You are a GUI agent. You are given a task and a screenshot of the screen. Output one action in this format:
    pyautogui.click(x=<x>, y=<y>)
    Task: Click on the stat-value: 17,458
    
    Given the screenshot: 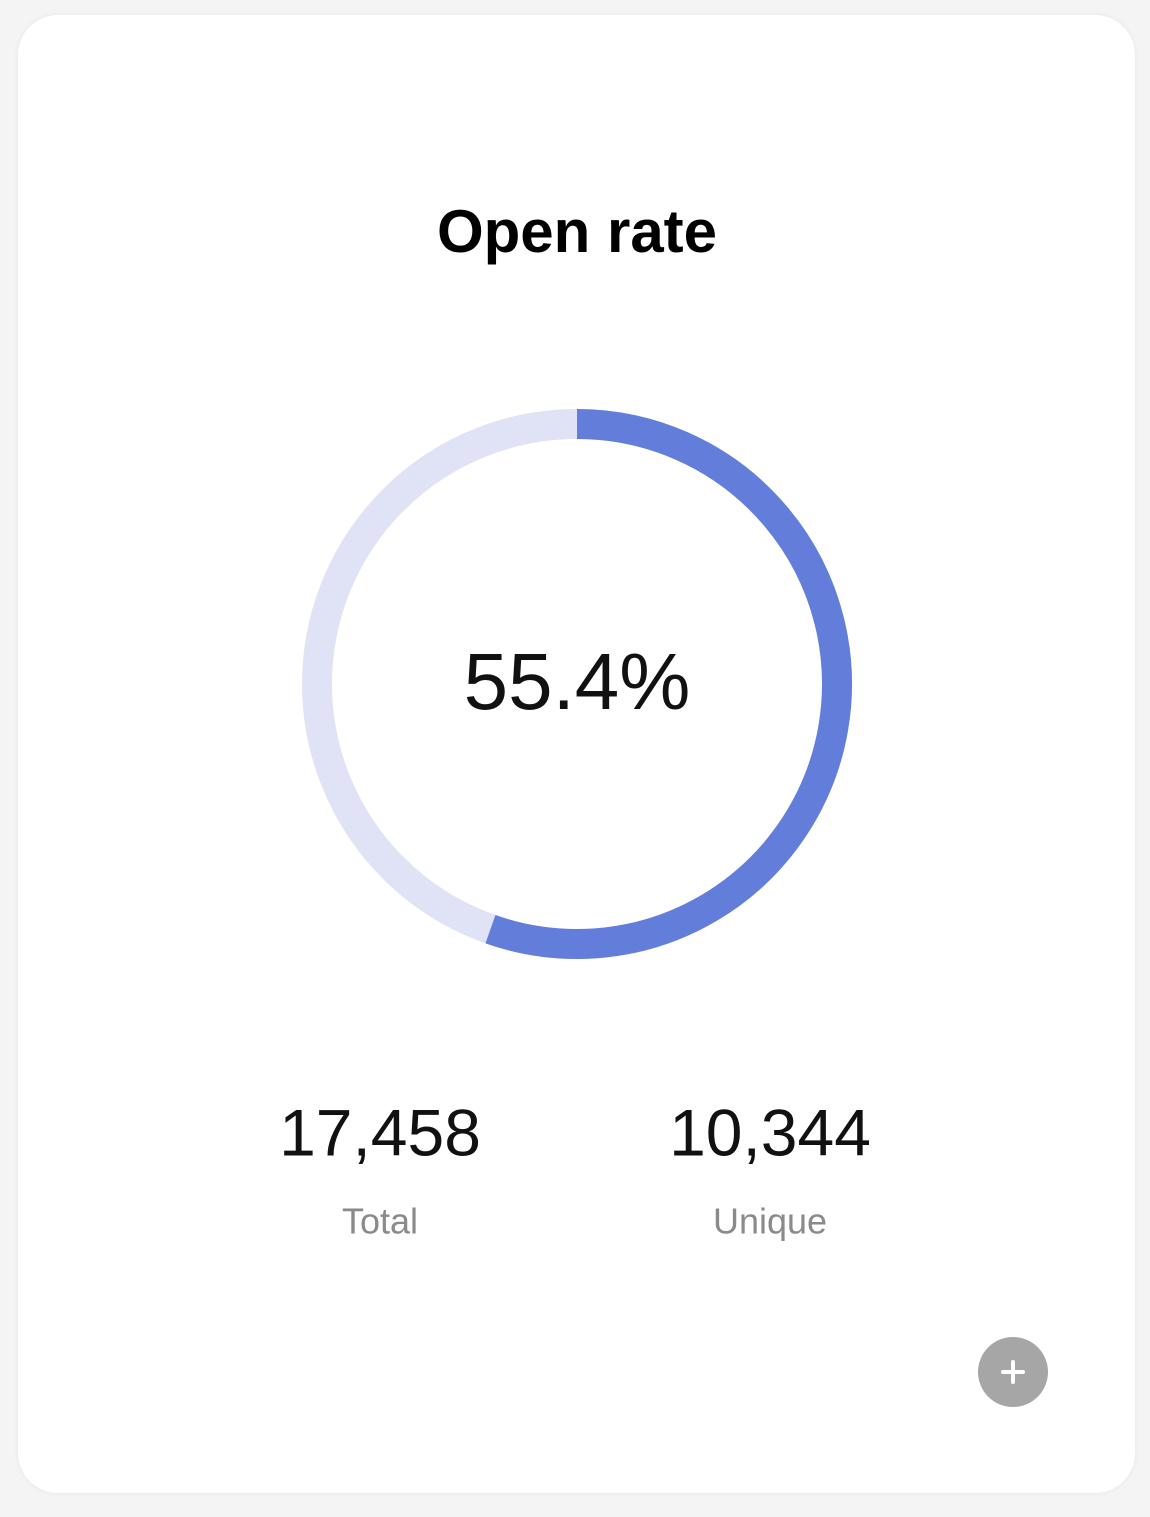 What is the action you would take?
    pyautogui.click(x=380, y=1132)
    